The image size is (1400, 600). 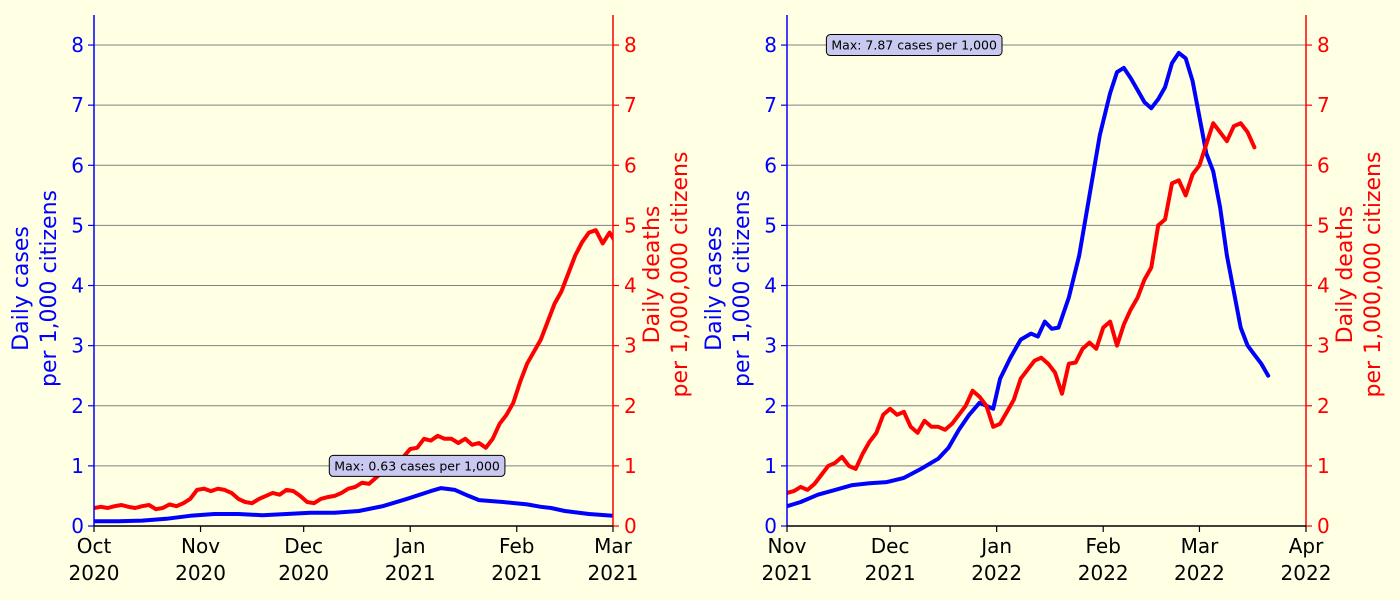 I want to click on max-annotation-text: Max: 0.63 cases per 1,000, so click(x=417, y=465).